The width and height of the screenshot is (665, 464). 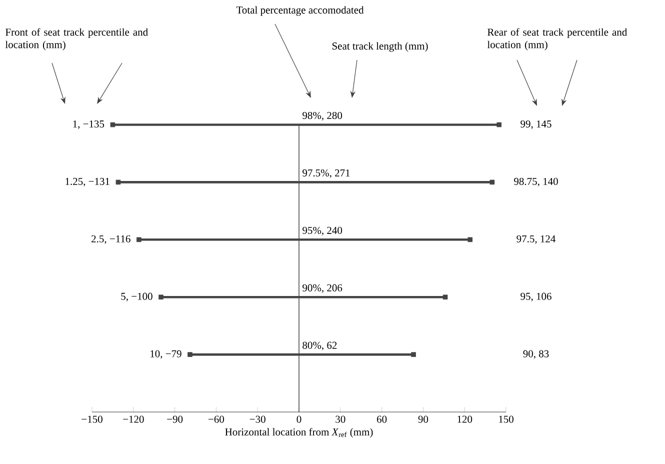 I want to click on annotation: 80%, 62, so click(x=319, y=346).